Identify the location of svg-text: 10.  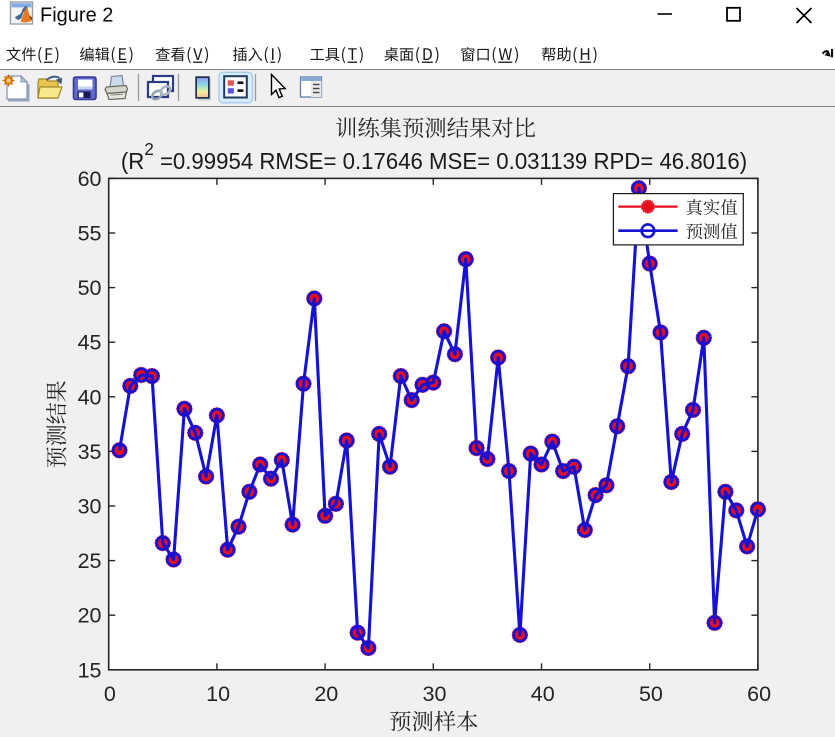
(218, 694).